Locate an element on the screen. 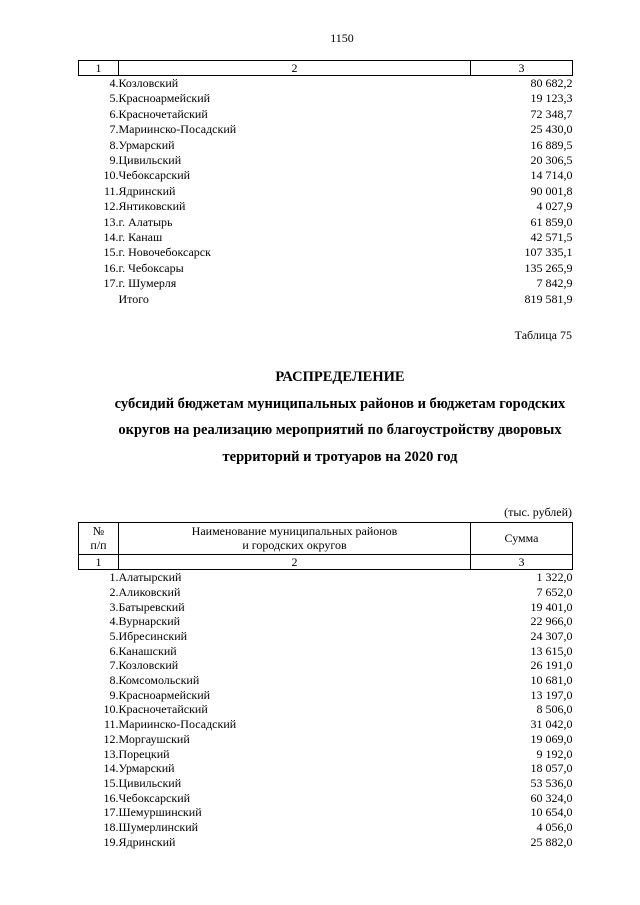 The image size is (640, 905). cell-value: 42 571,5 is located at coordinates (551, 237).